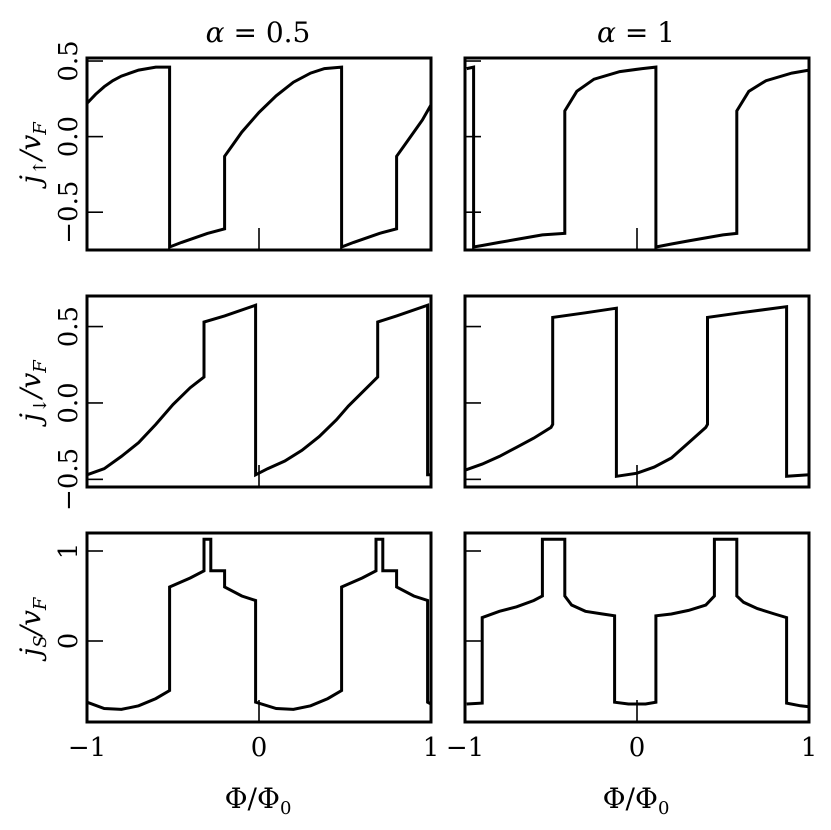 The height and width of the screenshot is (830, 831). I want to click on col-title-1: α = 1, so click(636, 32).